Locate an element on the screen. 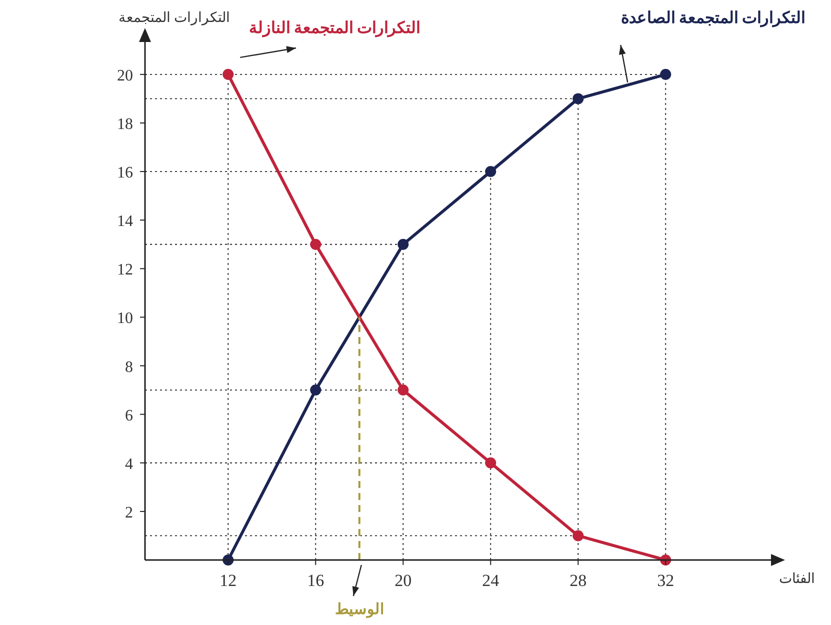  x-tick-label: 16 is located at coordinates (315, 580).